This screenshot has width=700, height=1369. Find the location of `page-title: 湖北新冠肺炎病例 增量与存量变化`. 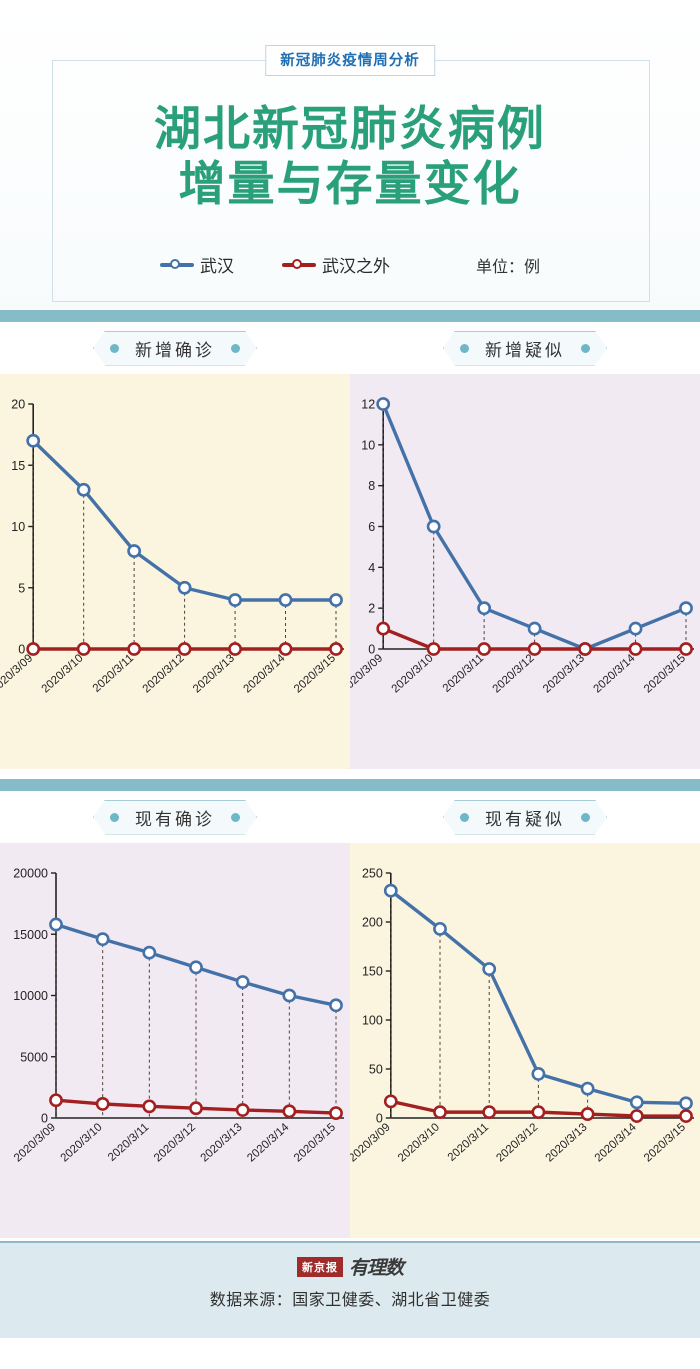

page-title: 湖北新冠肺炎病例 增量与存量变化 is located at coordinates (350, 157).